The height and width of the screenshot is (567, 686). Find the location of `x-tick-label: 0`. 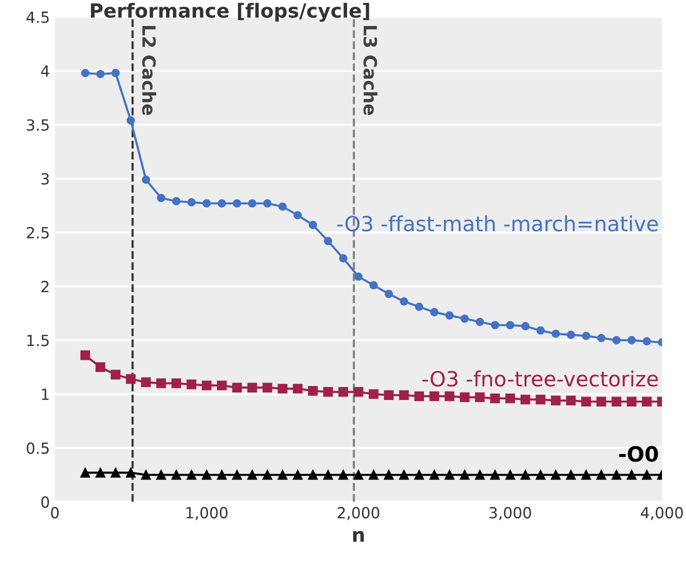

x-tick-label: 0 is located at coordinates (55, 512).